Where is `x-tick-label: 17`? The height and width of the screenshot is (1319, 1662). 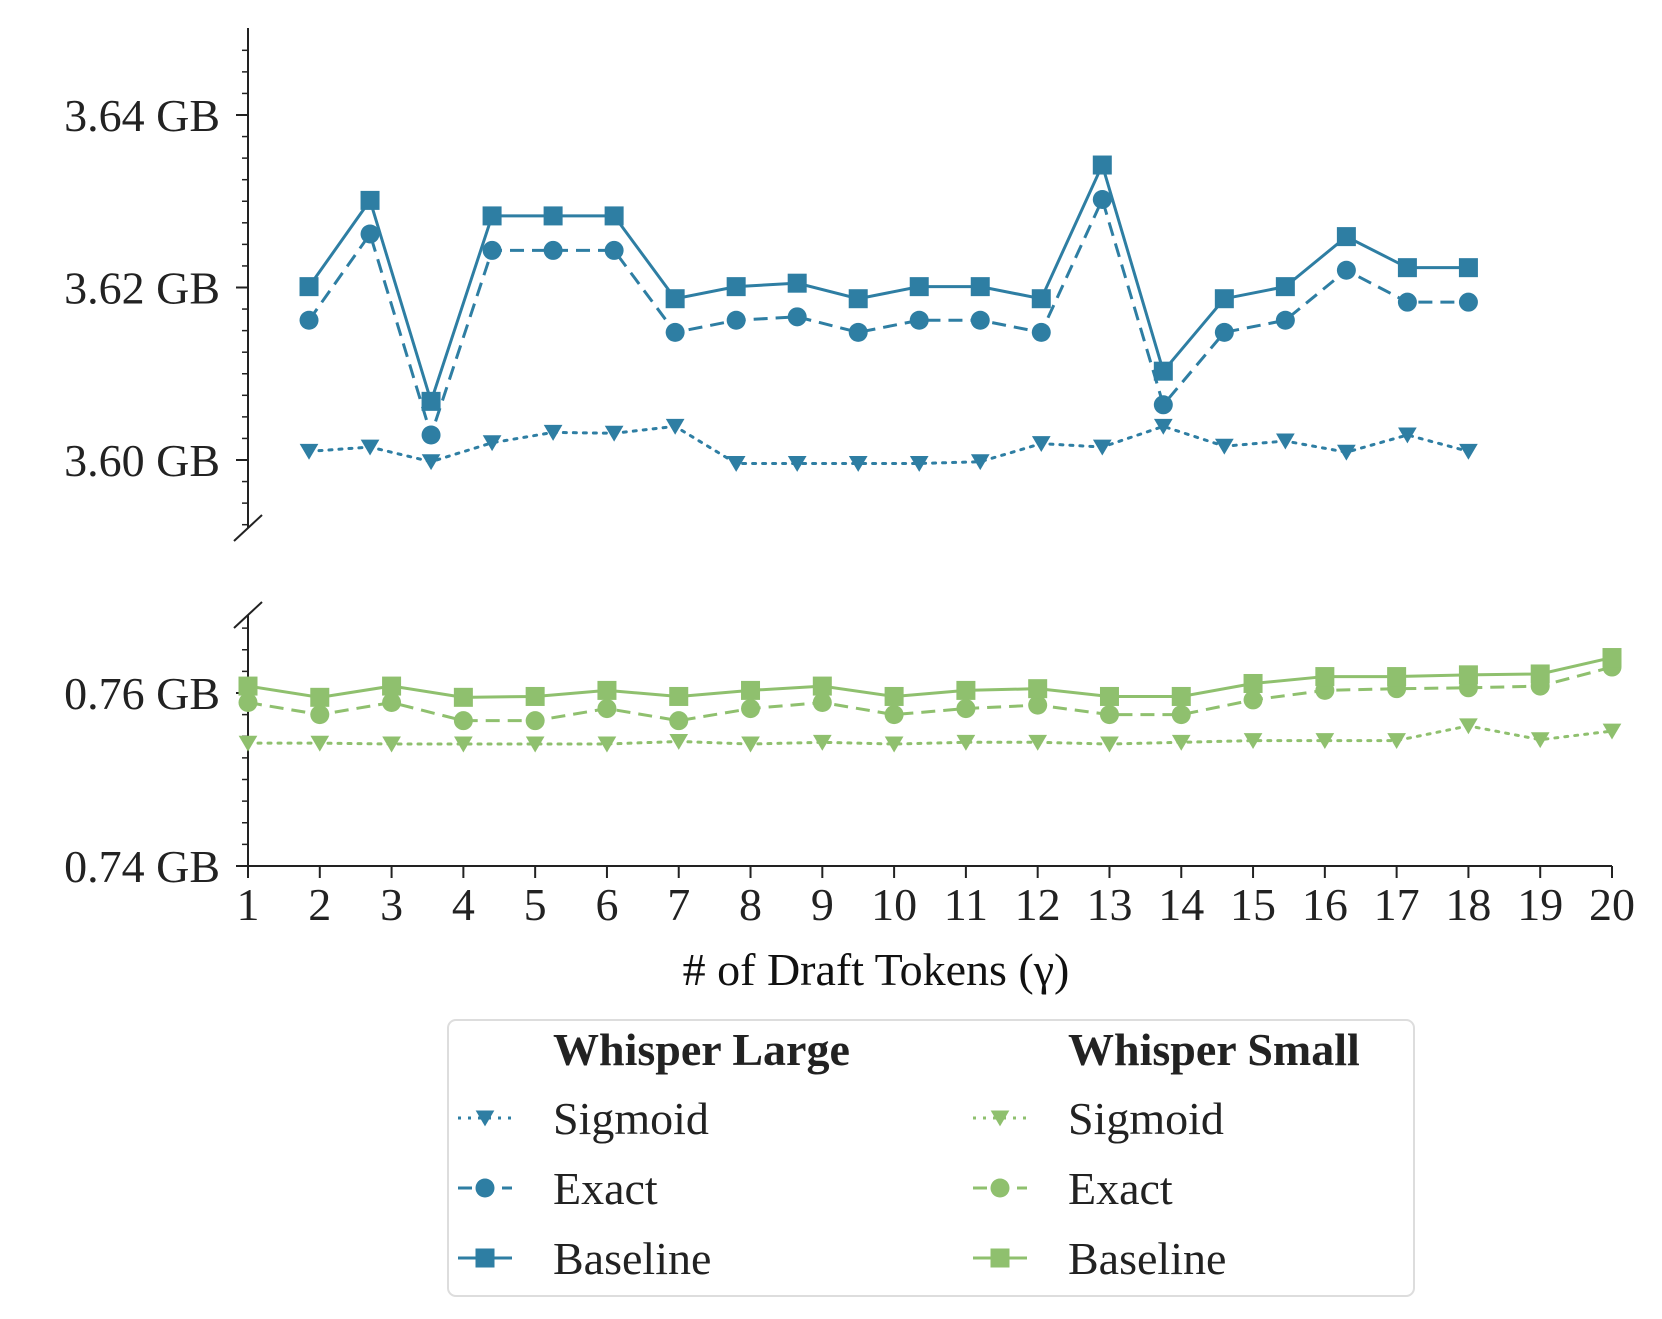 x-tick-label: 17 is located at coordinates (1397, 904).